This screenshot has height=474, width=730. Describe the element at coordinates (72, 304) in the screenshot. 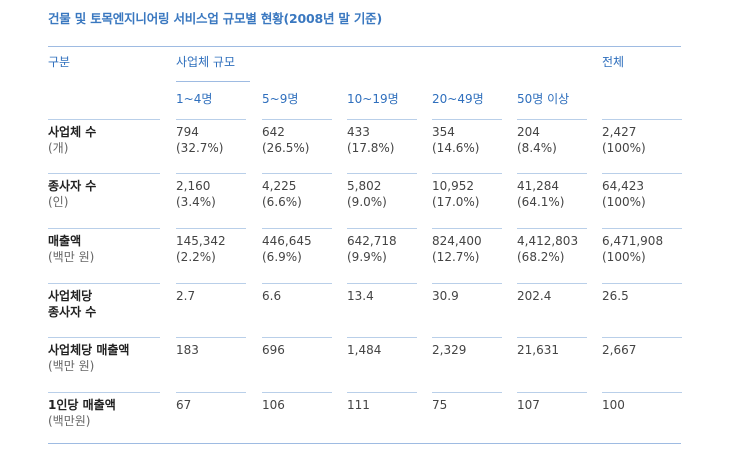

I see `row-label-employees-per-business: 사업체당 종사자 수` at that location.